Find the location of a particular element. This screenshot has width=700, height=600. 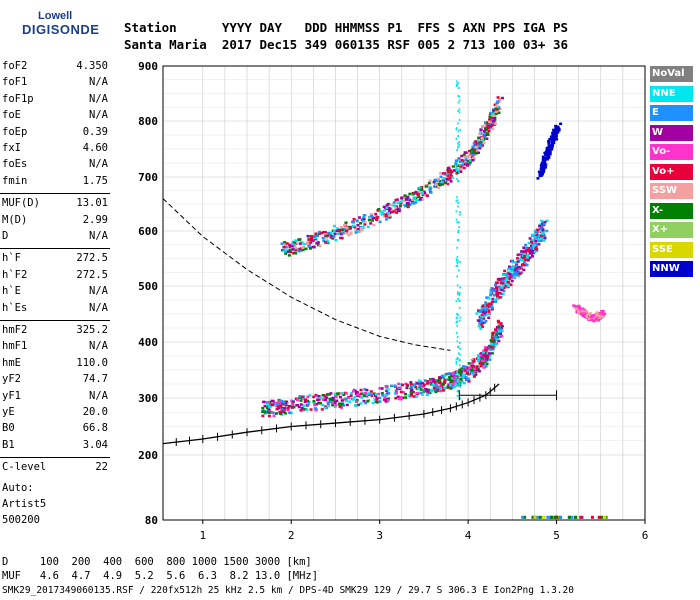

param-row: foE N/A is located at coordinates (55, 117).